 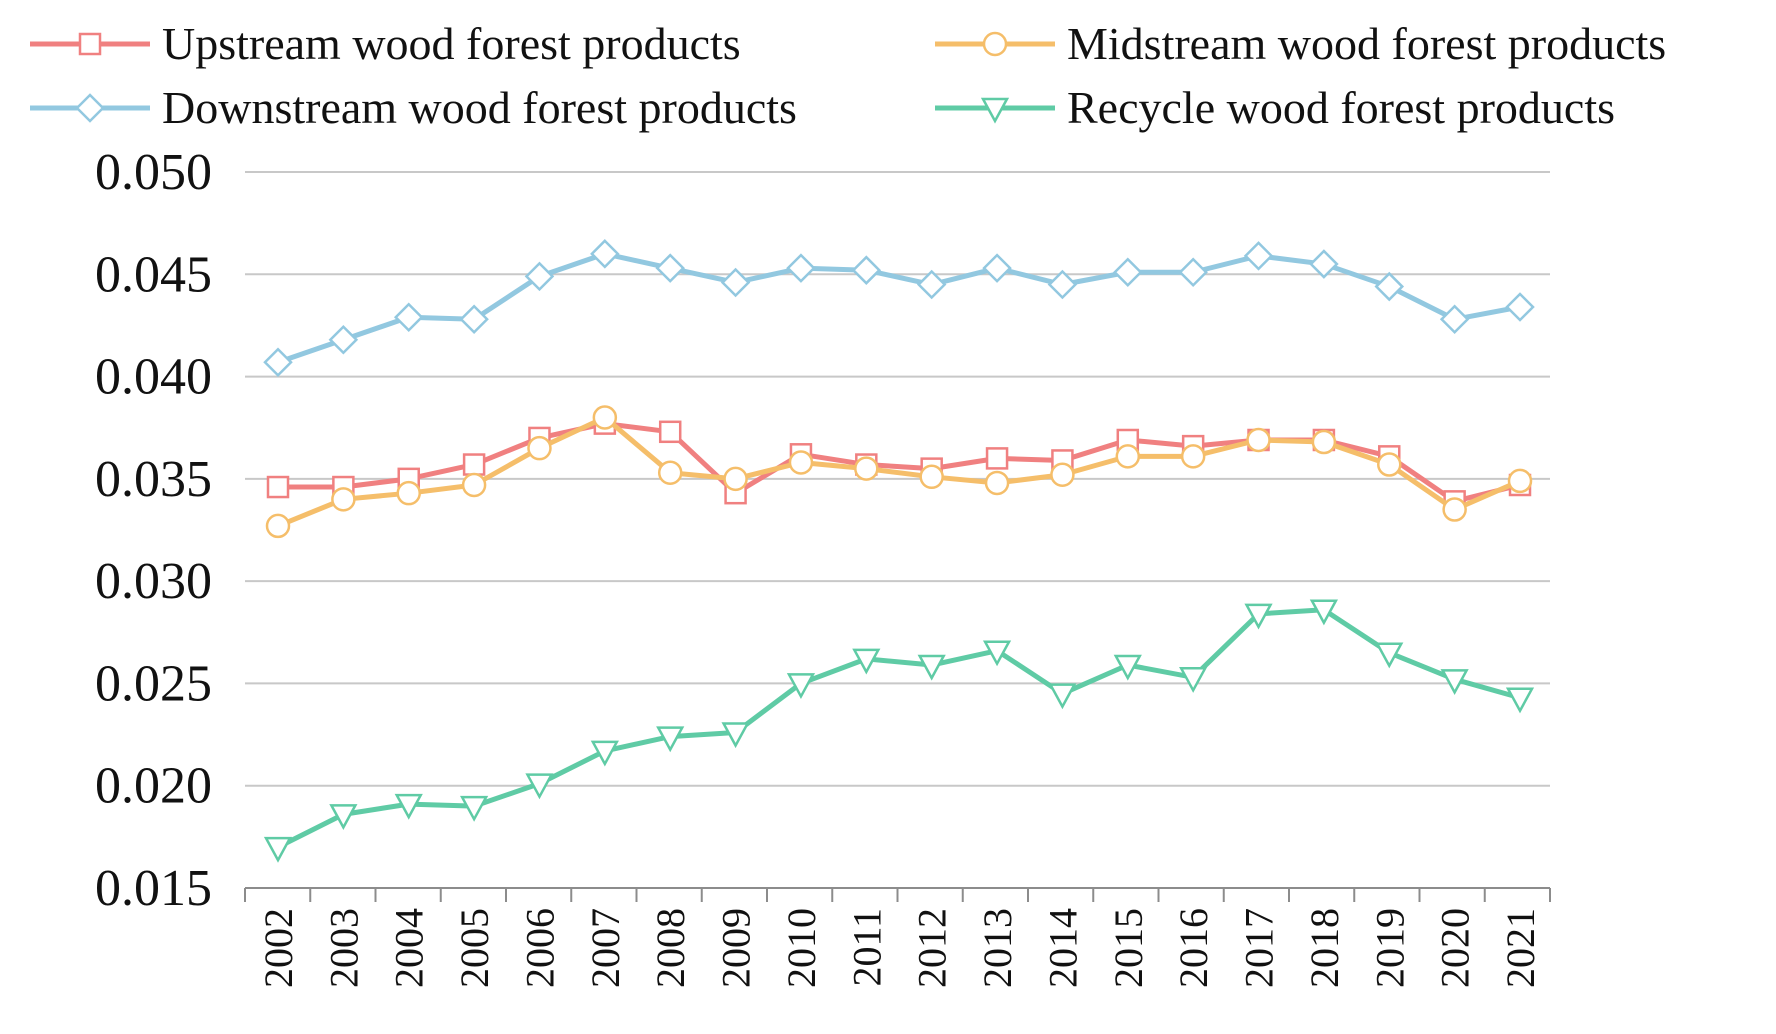 I want to click on x-tick-label: 2003, so click(x=343, y=948).